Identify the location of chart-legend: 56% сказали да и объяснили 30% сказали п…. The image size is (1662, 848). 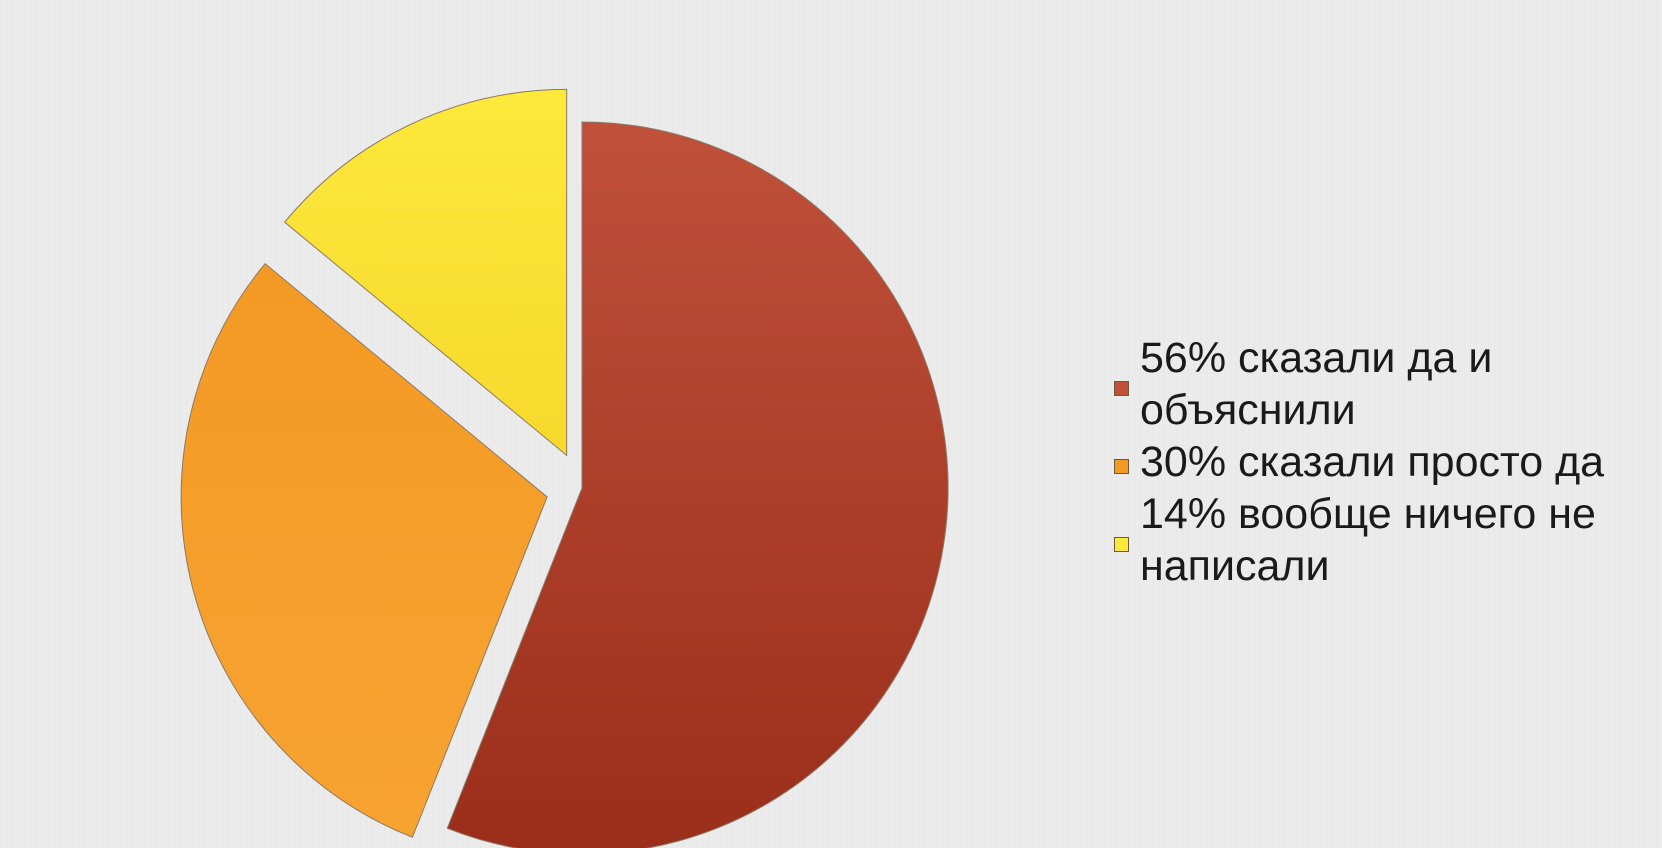
(1384, 462).